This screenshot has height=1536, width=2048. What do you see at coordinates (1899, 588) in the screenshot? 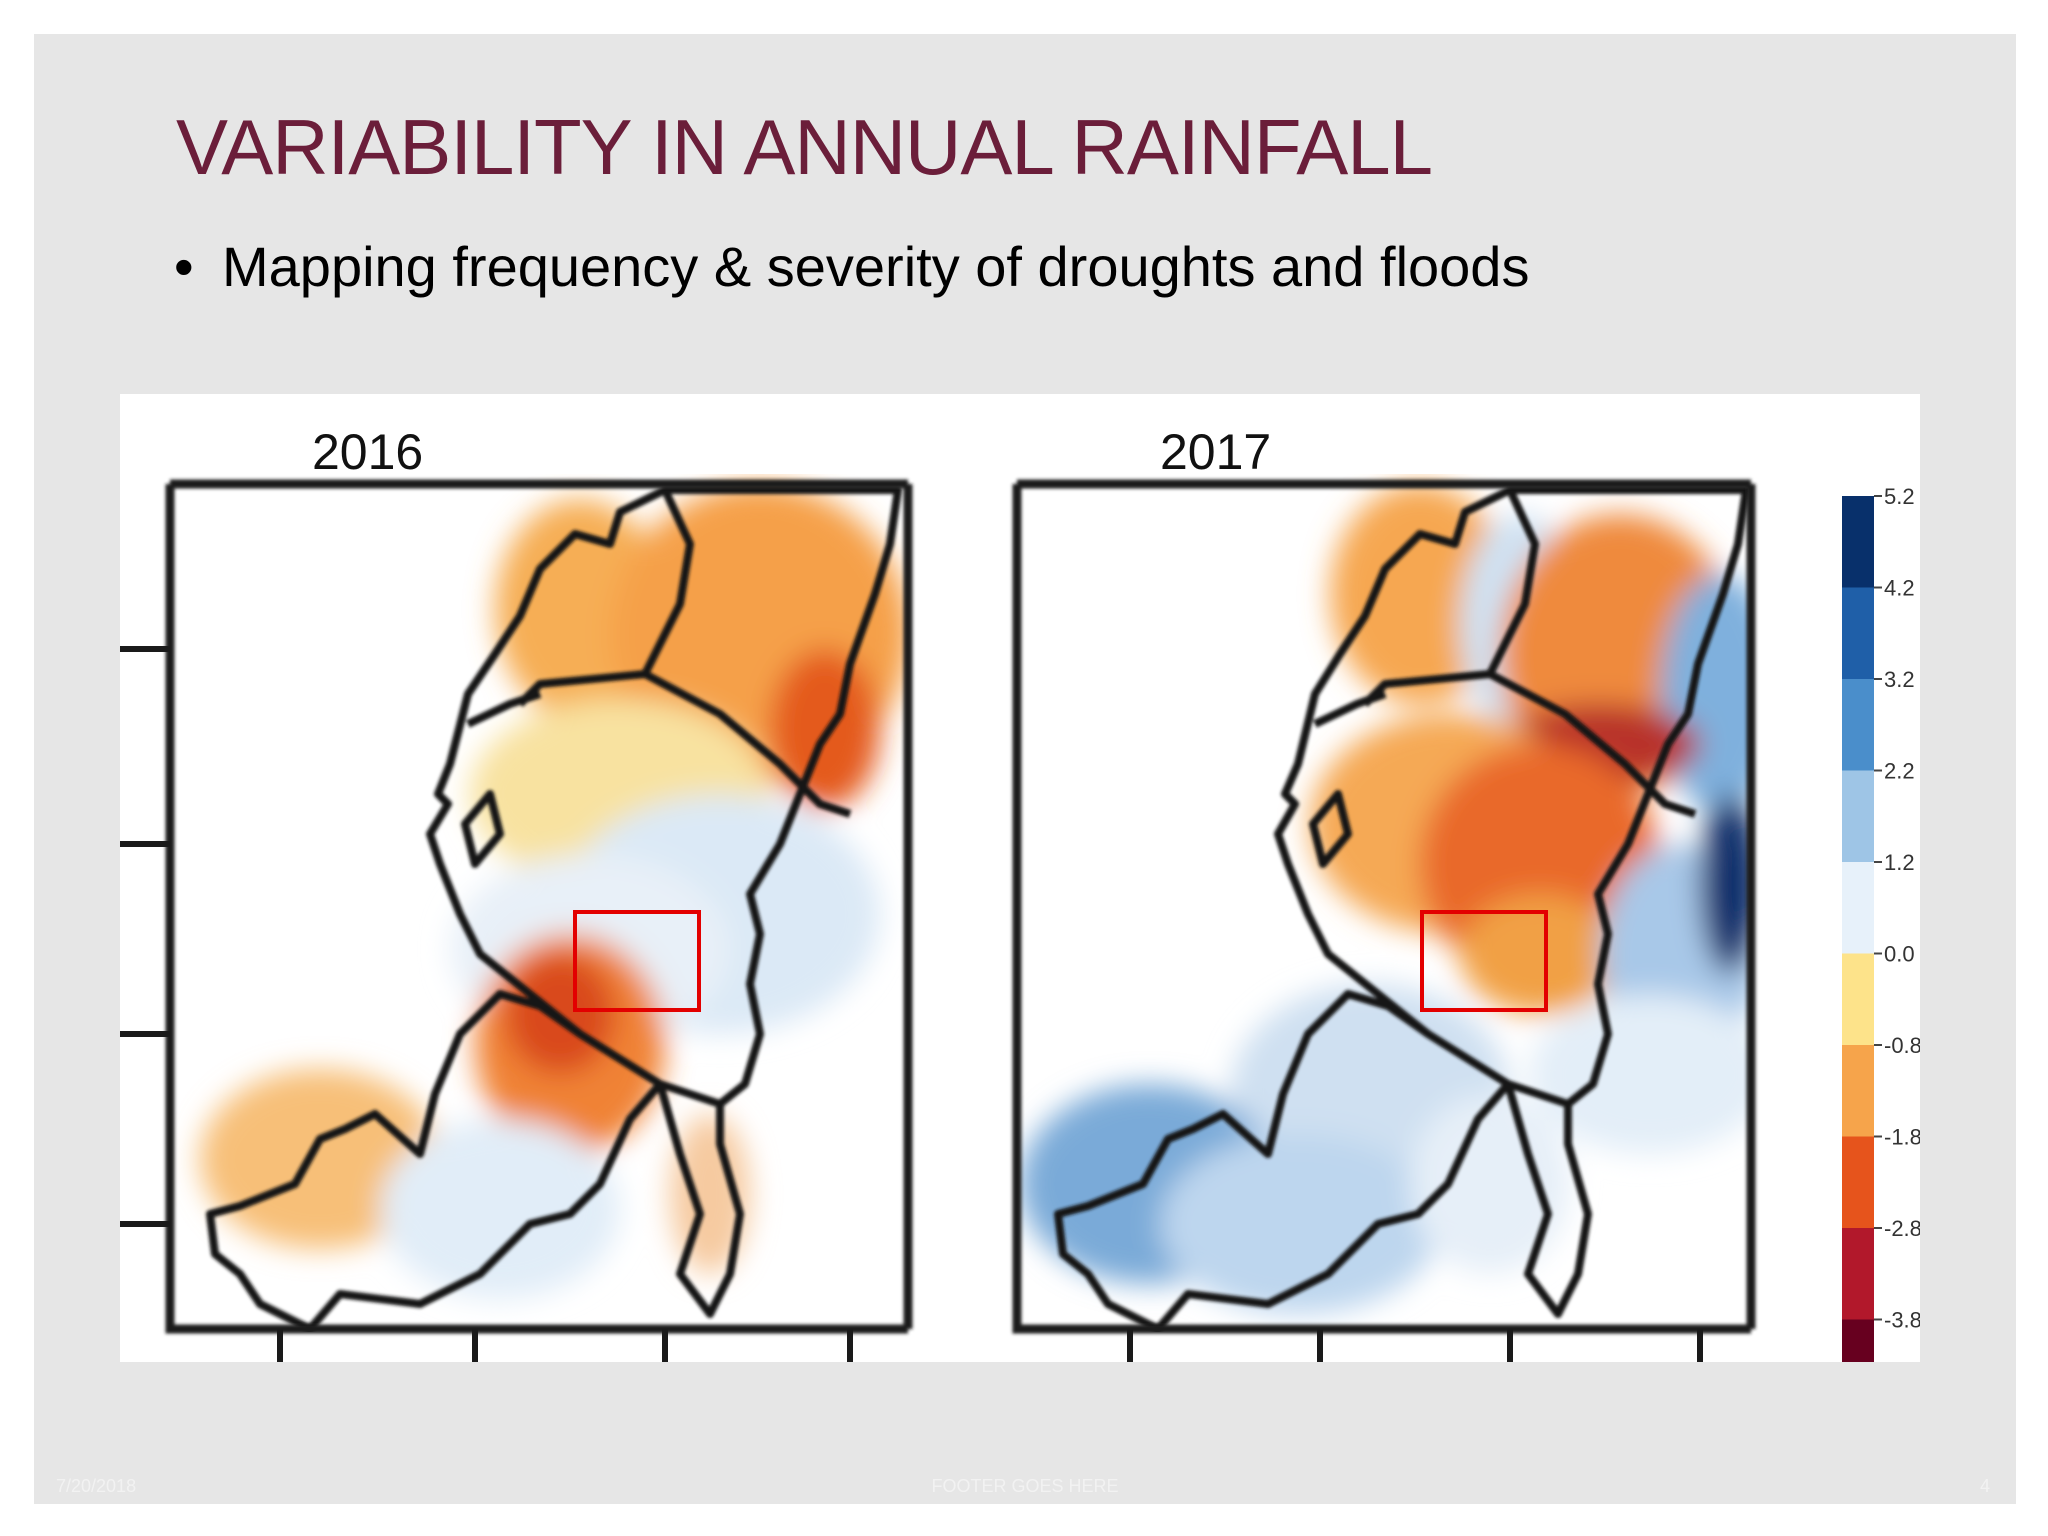
I see `colorbar-tick-label: 4.2` at bounding box center [1899, 588].